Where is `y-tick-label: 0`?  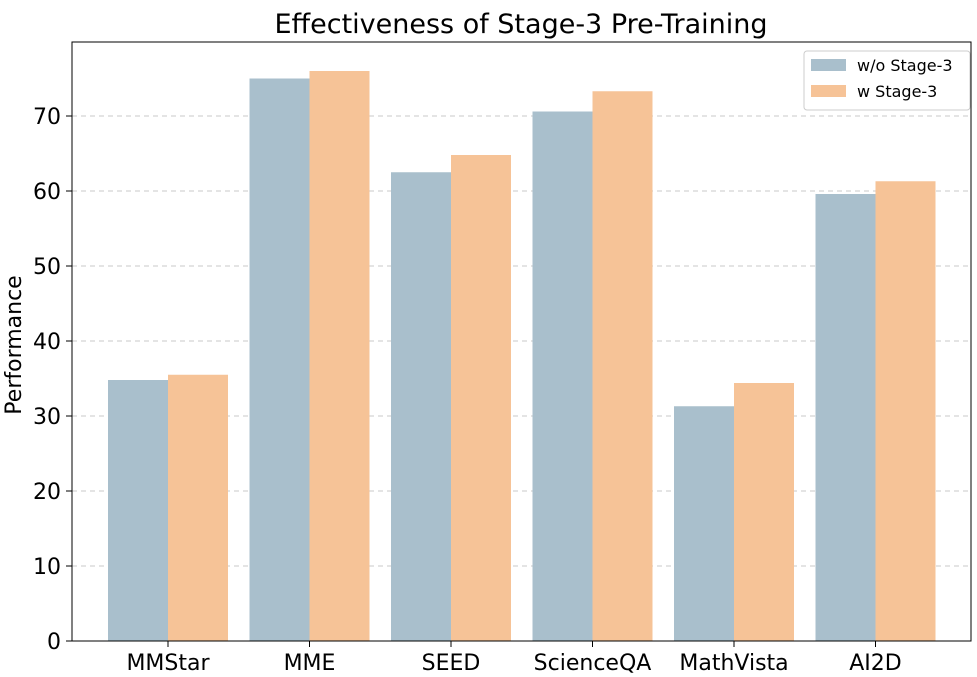 y-tick-label: 0 is located at coordinates (54, 642).